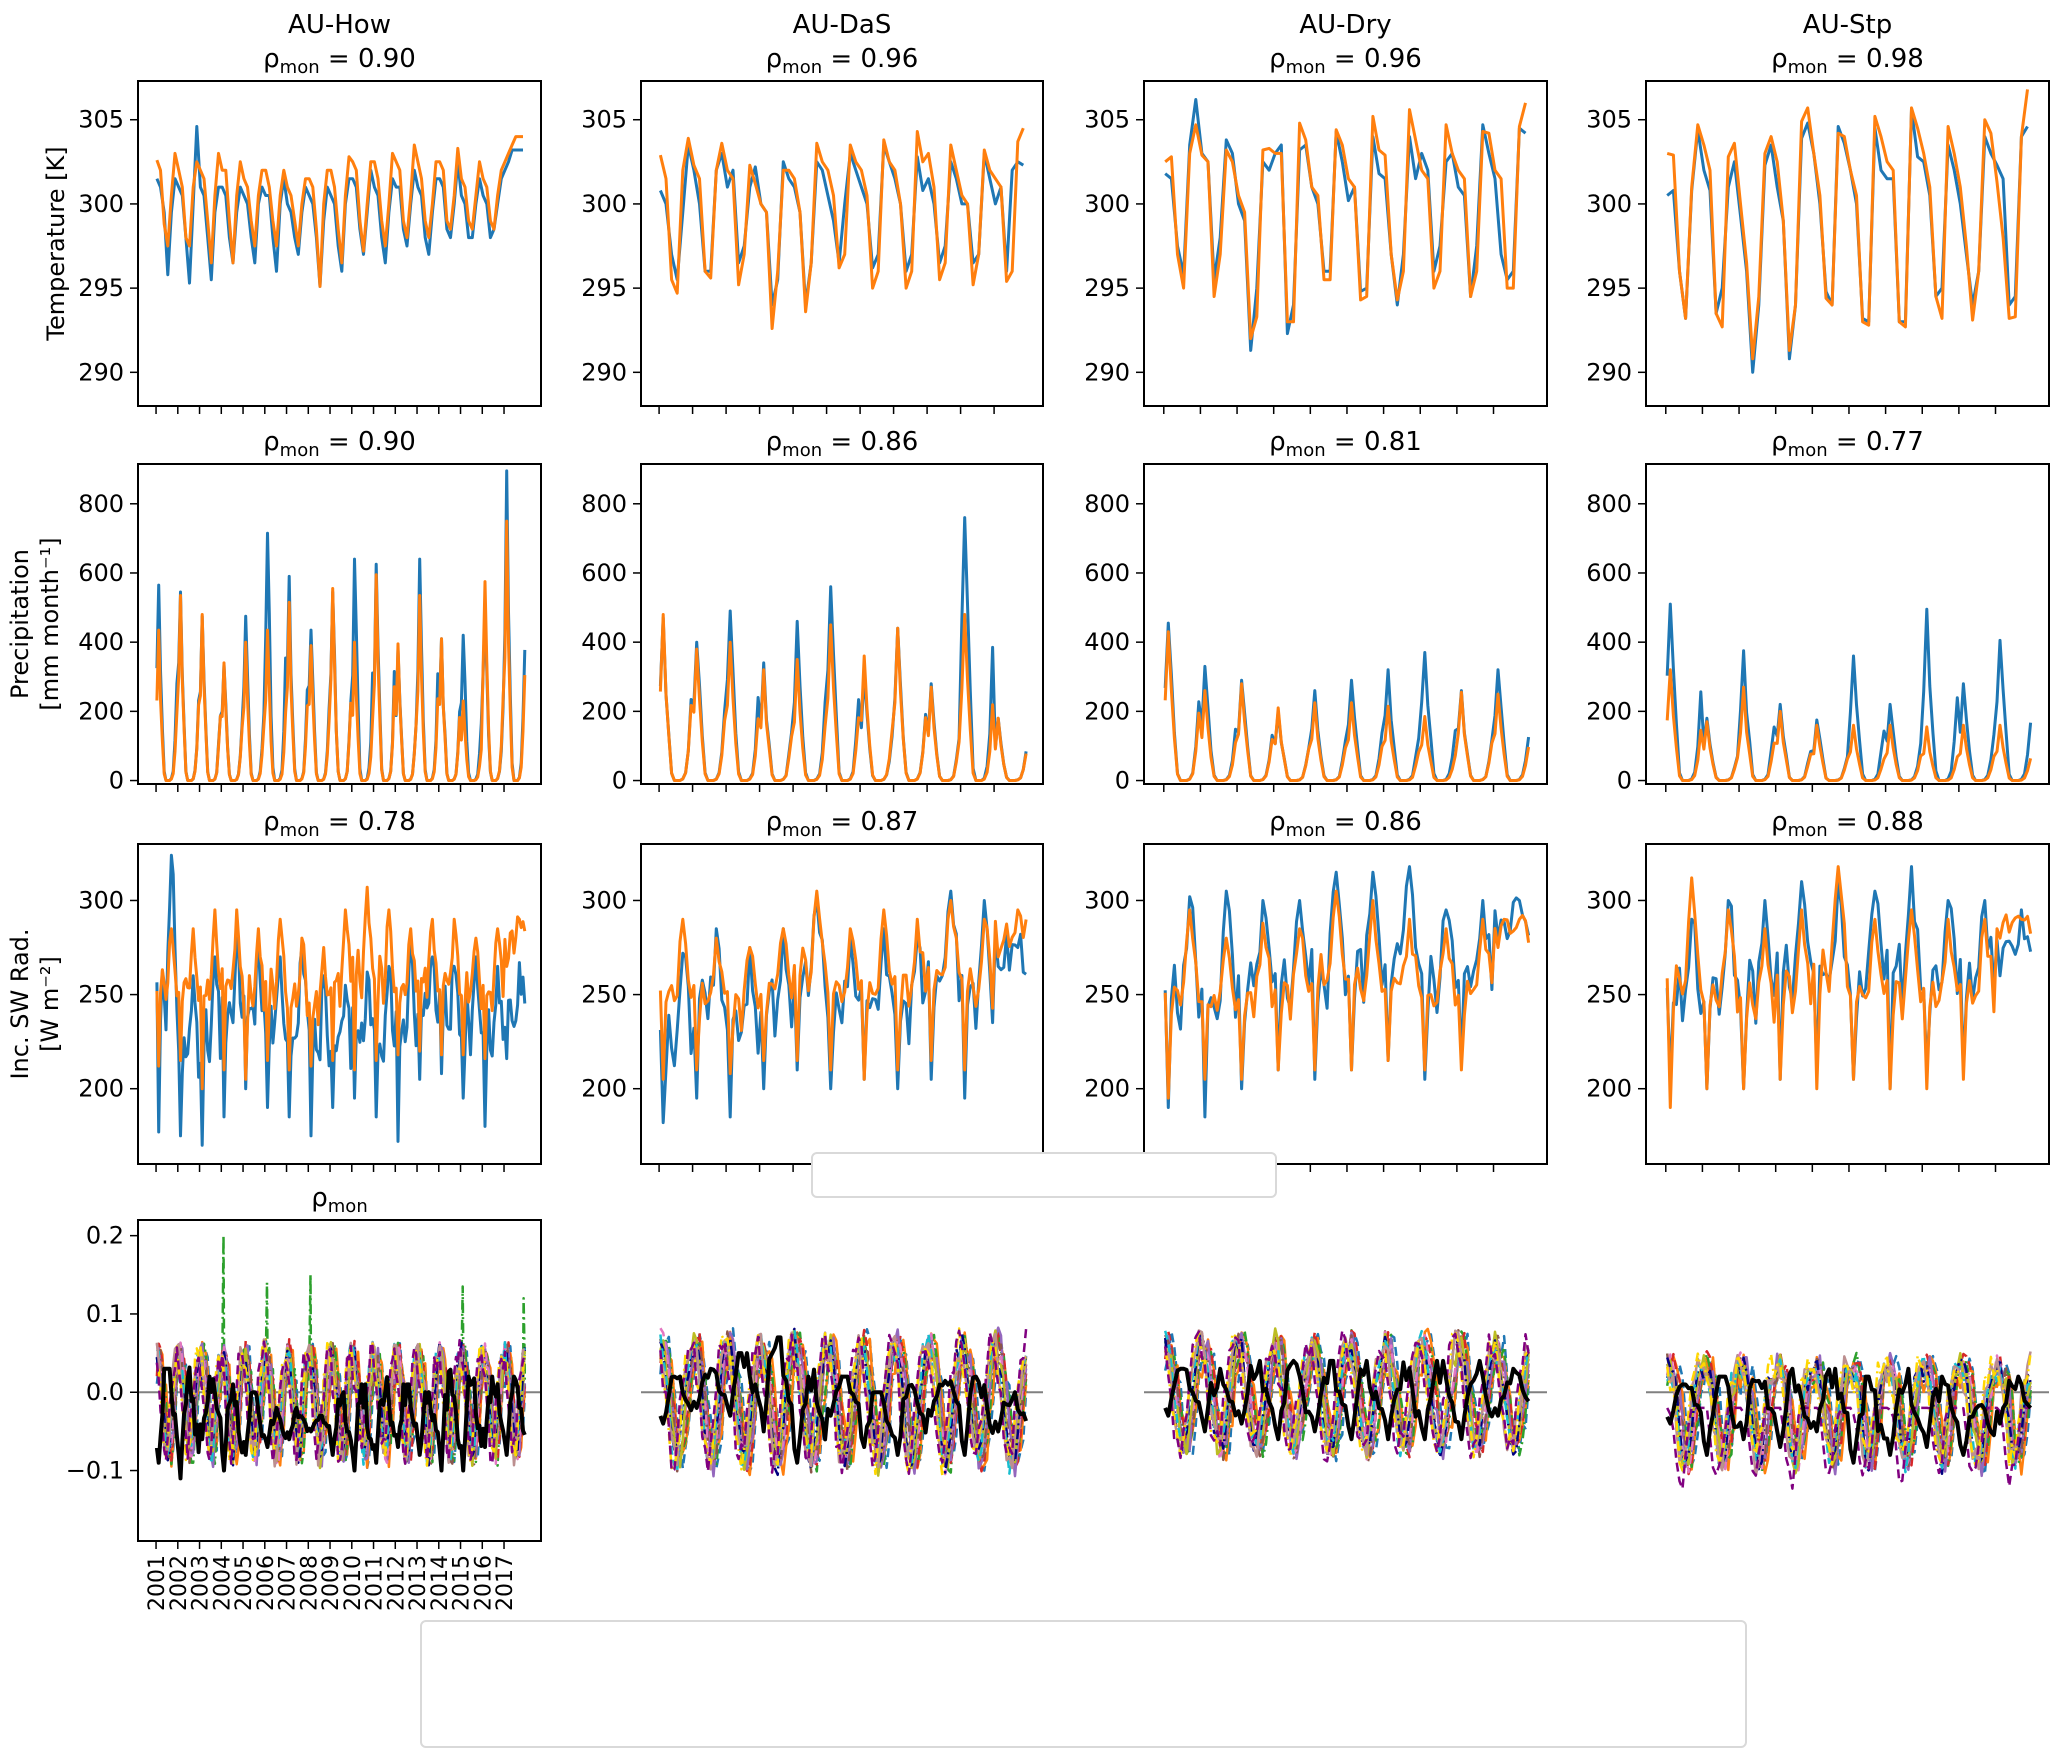 This screenshot has height=1757, width=2067. What do you see at coordinates (1345, 61) in the screenshot?
I see `rho-title: ρmon = 0.96` at bounding box center [1345, 61].